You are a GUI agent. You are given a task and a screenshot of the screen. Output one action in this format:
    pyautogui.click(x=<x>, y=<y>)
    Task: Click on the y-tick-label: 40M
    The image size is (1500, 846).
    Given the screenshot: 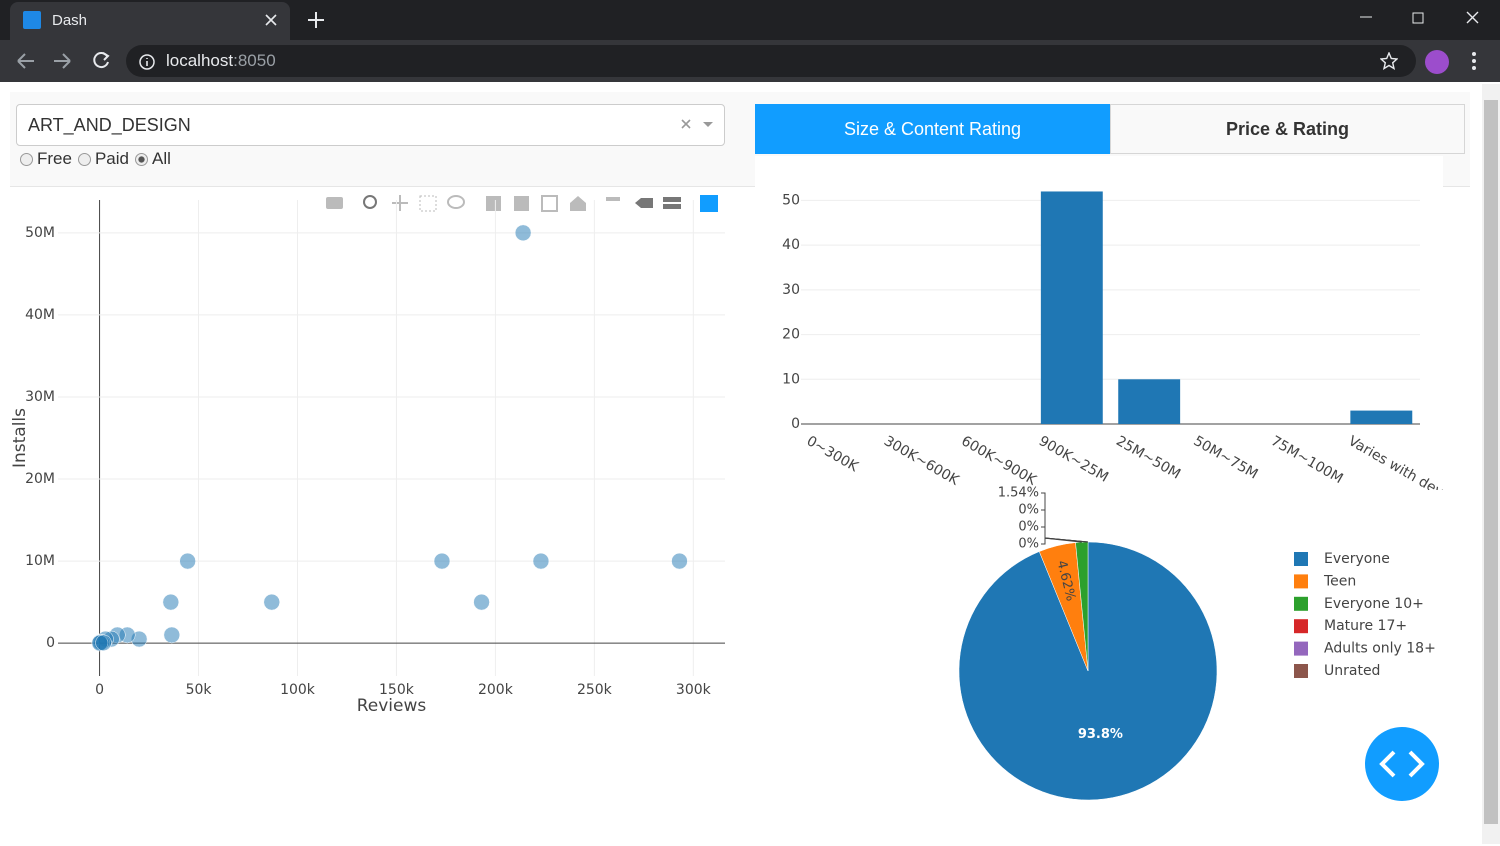 What is the action you would take?
    pyautogui.click(x=40, y=315)
    